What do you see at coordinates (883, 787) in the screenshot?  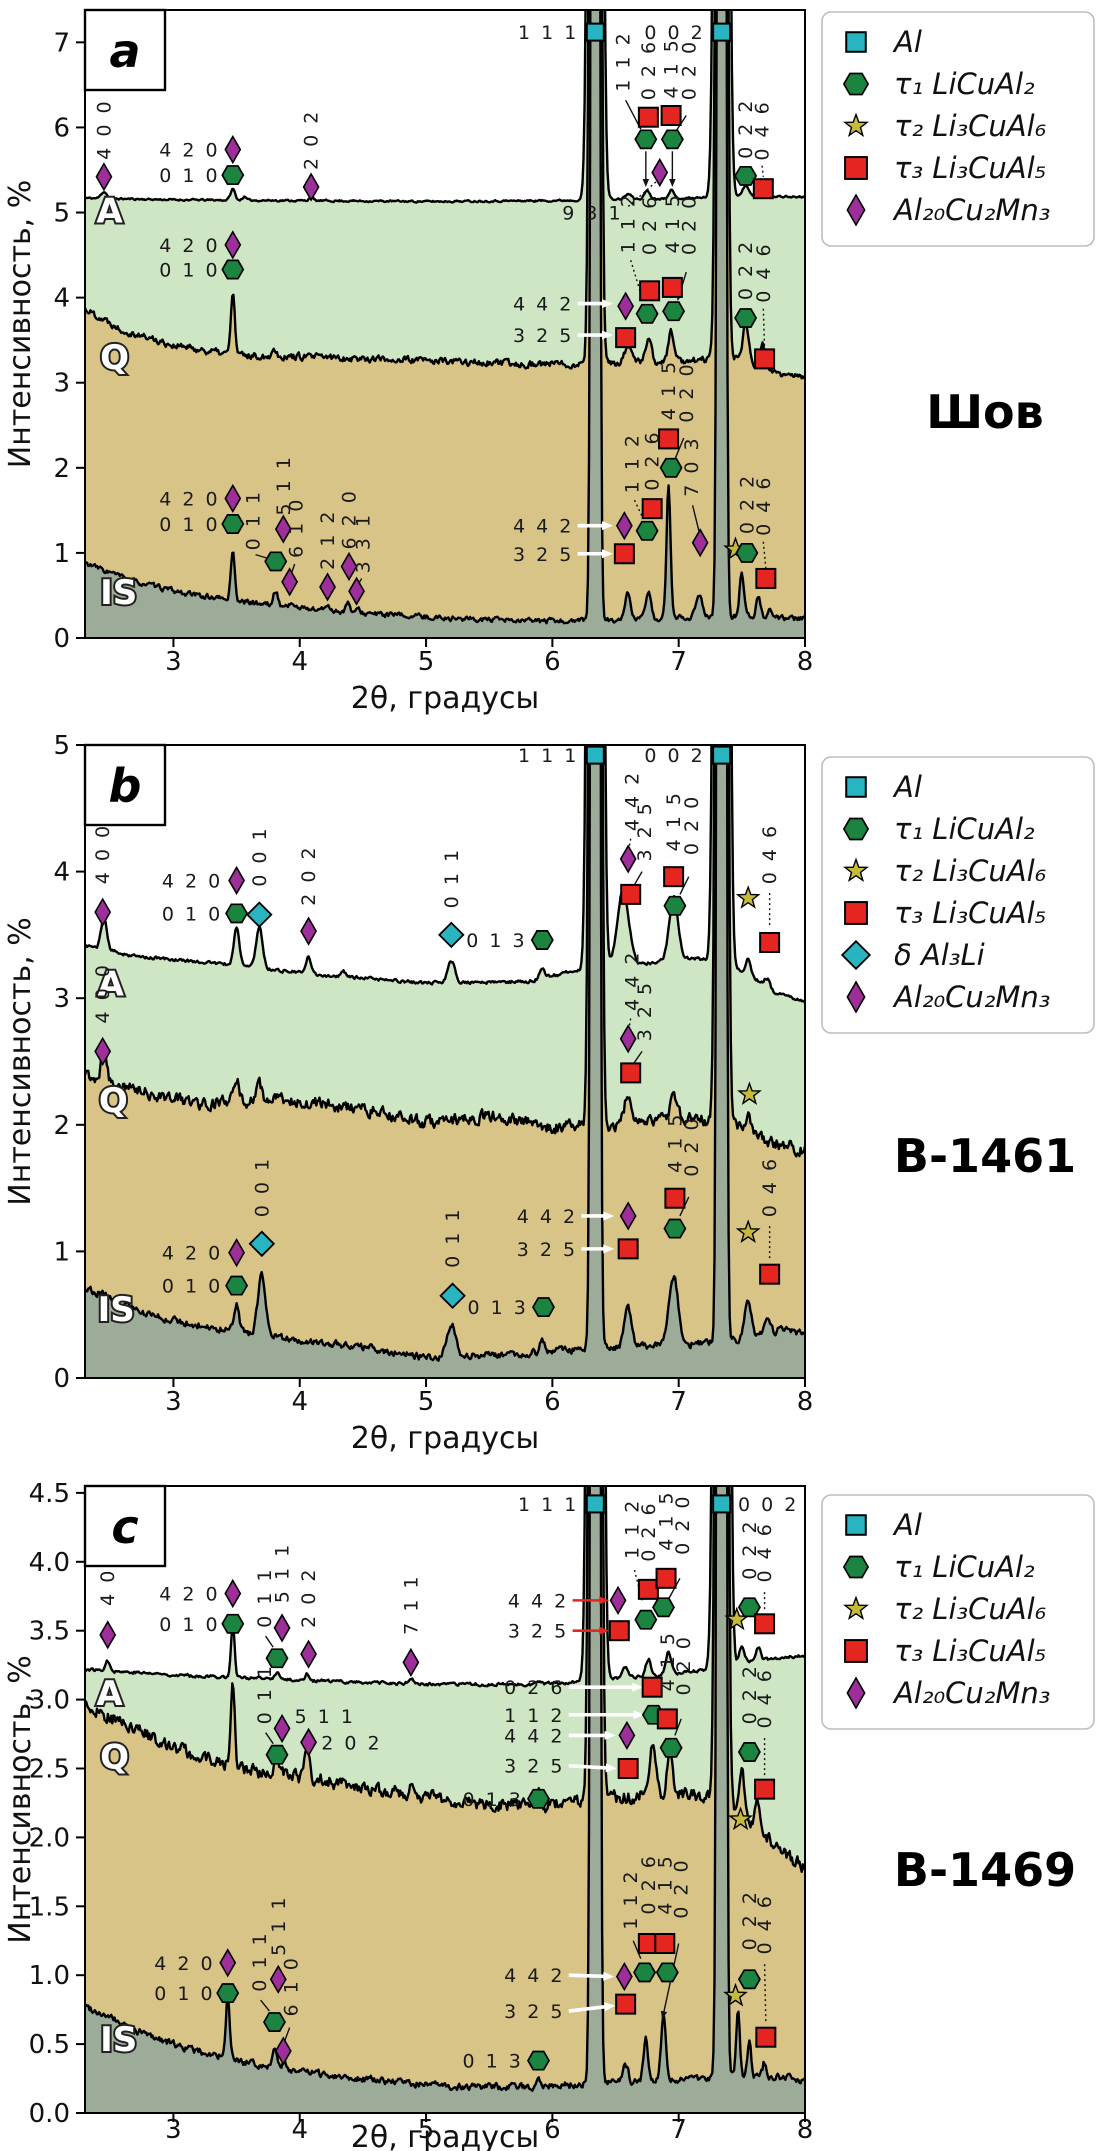 I see `legend-entry: Al` at bounding box center [883, 787].